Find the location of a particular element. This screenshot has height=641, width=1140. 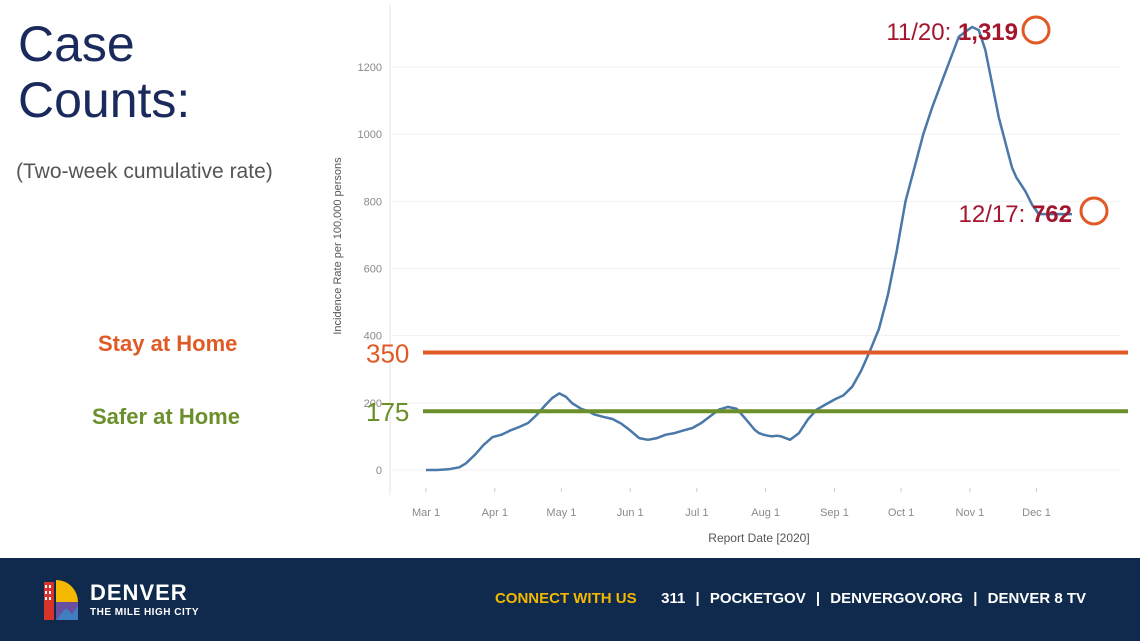

x-axis-title: Report Date [2020] is located at coordinates (758, 538).